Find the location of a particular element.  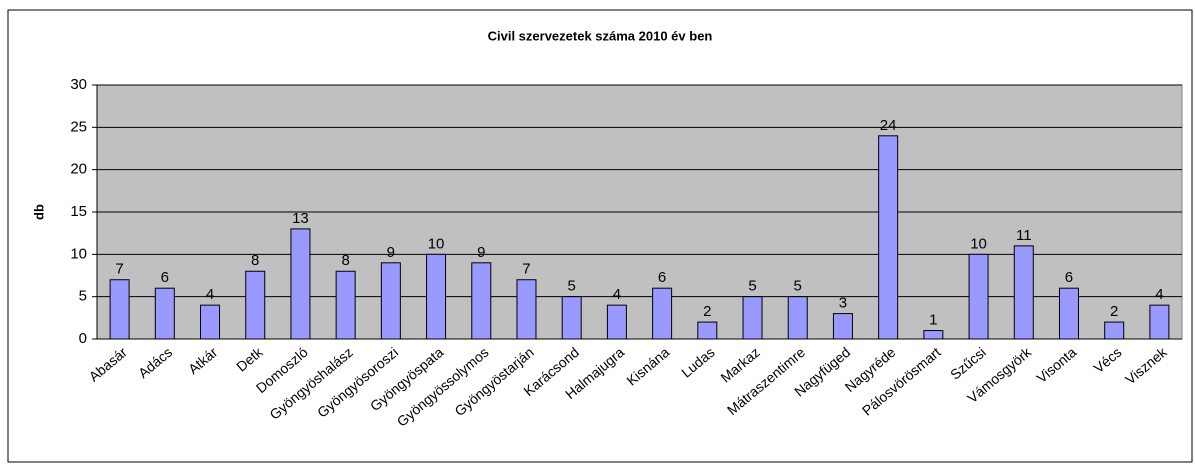

y-tick-label: 10 is located at coordinates (78, 253).